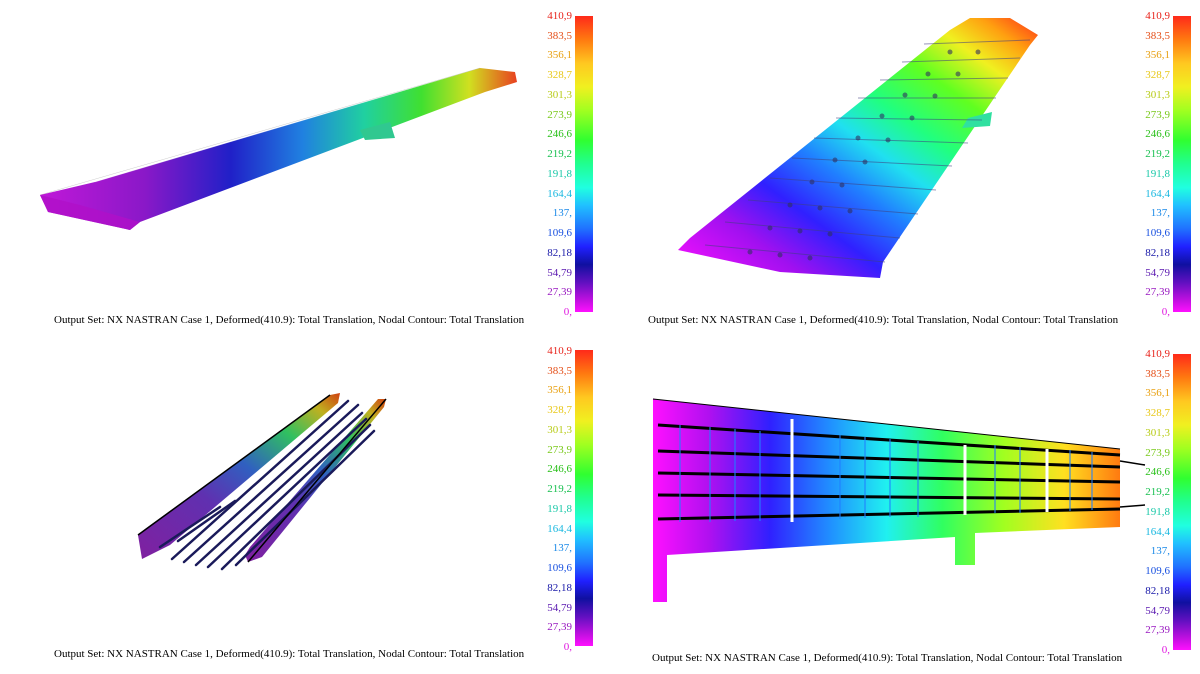 The height and width of the screenshot is (674, 1200). I want to click on wing-planform-model, so click(899, 500).